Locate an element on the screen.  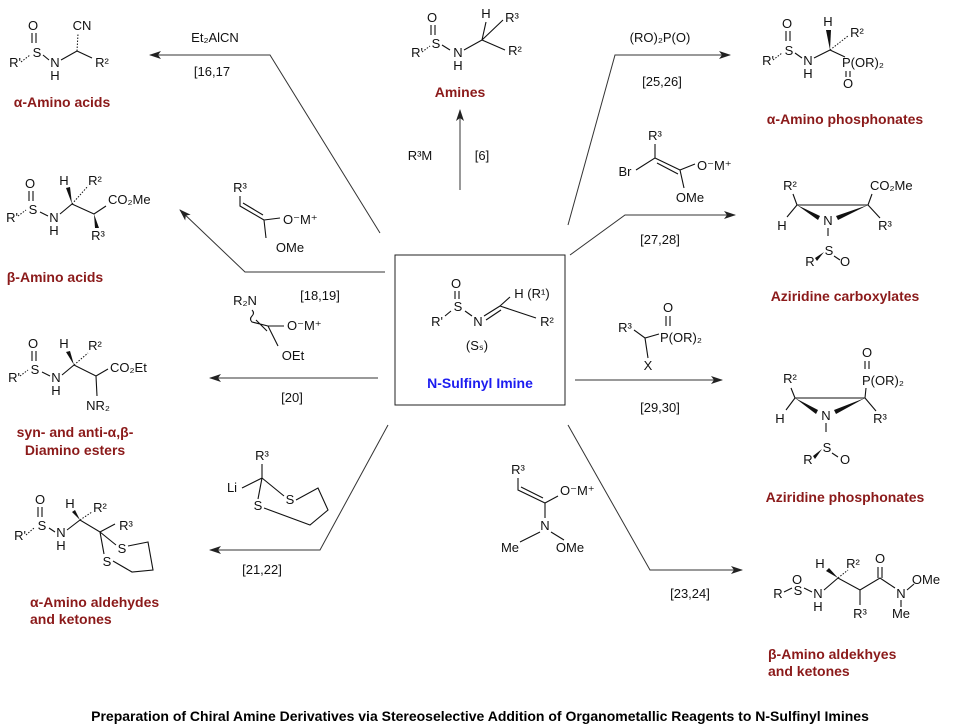
reference: [21,22] is located at coordinates (262, 569).